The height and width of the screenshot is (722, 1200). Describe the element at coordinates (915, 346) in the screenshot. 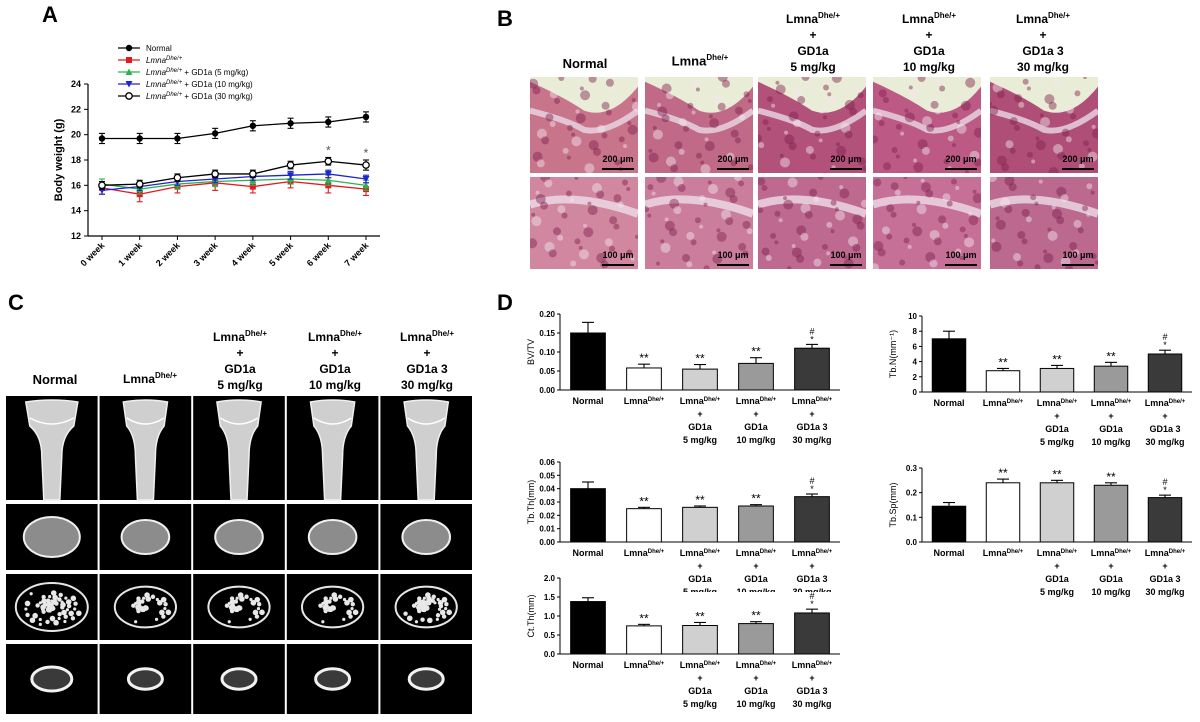

I see `y-tick-label: 6` at that location.